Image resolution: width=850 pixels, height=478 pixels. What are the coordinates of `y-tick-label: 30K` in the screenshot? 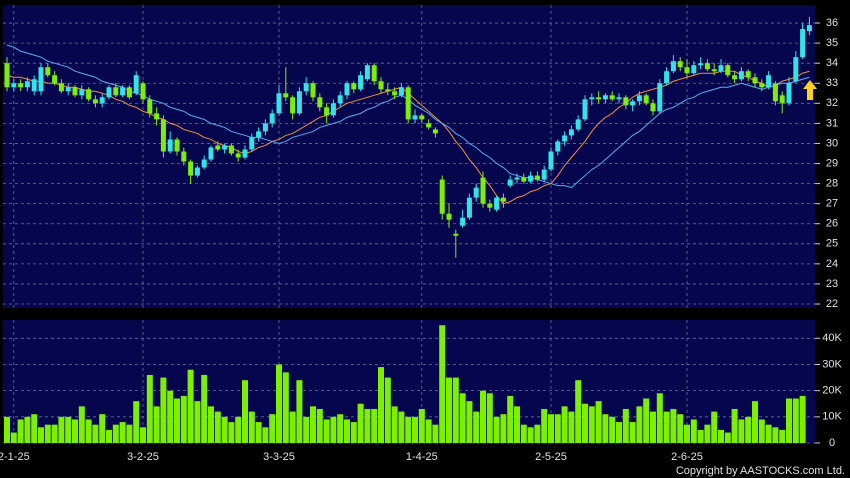 It's located at (832, 364).